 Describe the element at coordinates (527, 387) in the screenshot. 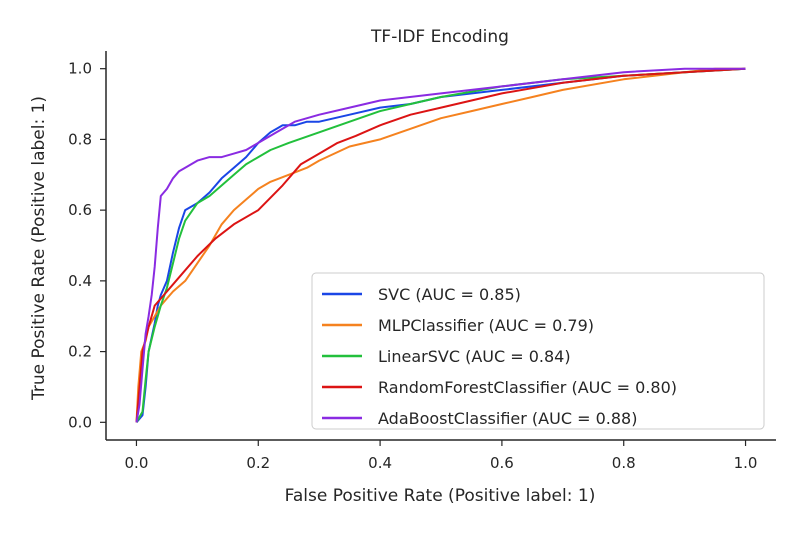

I see `legend-label: RandomForestClassifier (AUC = 0.80)` at that location.